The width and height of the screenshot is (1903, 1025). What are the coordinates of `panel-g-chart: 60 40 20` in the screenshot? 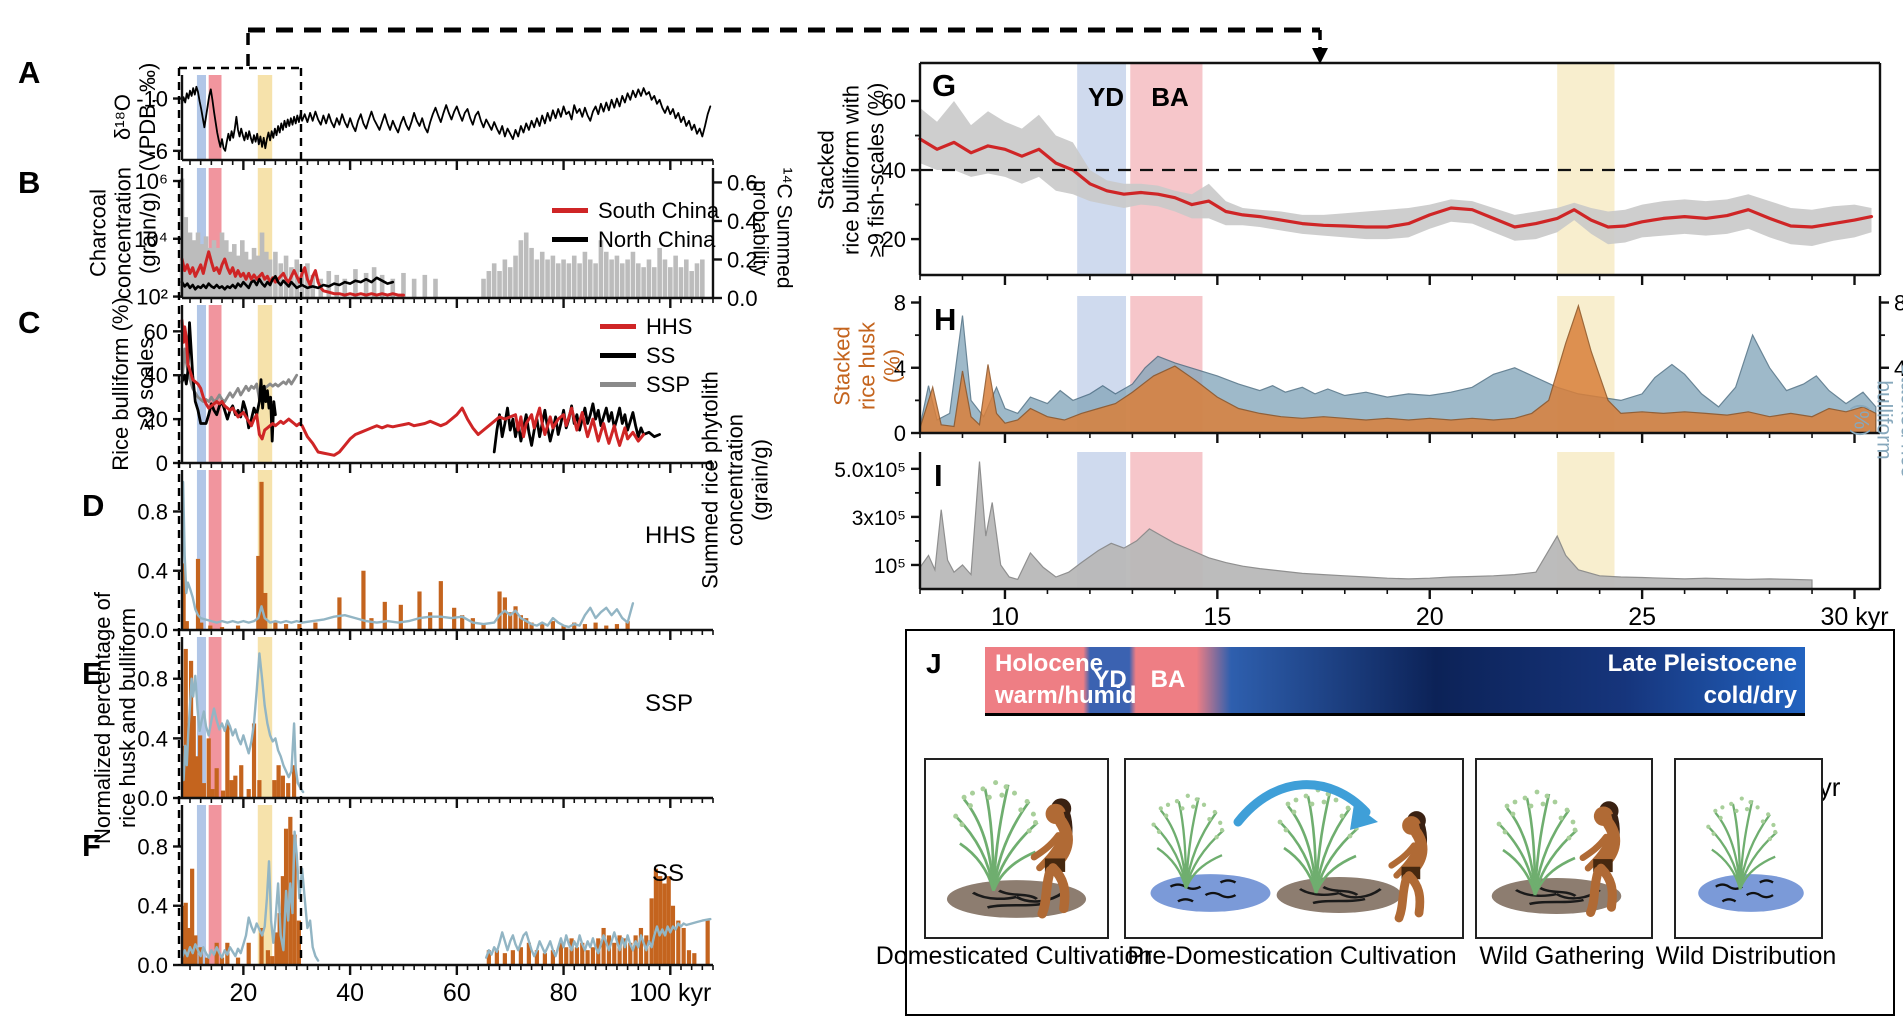 It's located at (1382, 173).